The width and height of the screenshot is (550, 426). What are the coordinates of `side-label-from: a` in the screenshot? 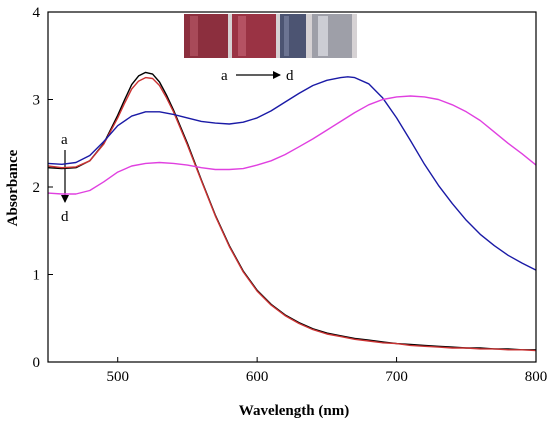 It's located at (64, 140).